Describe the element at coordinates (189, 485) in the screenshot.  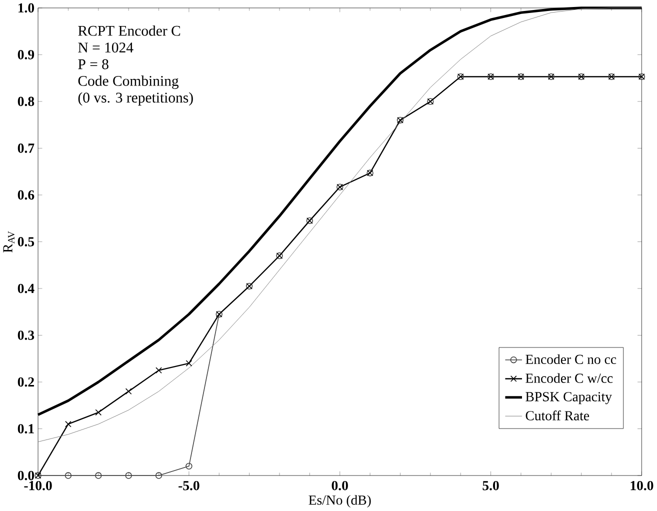
I see `x-tick-label: -5.0` at that location.